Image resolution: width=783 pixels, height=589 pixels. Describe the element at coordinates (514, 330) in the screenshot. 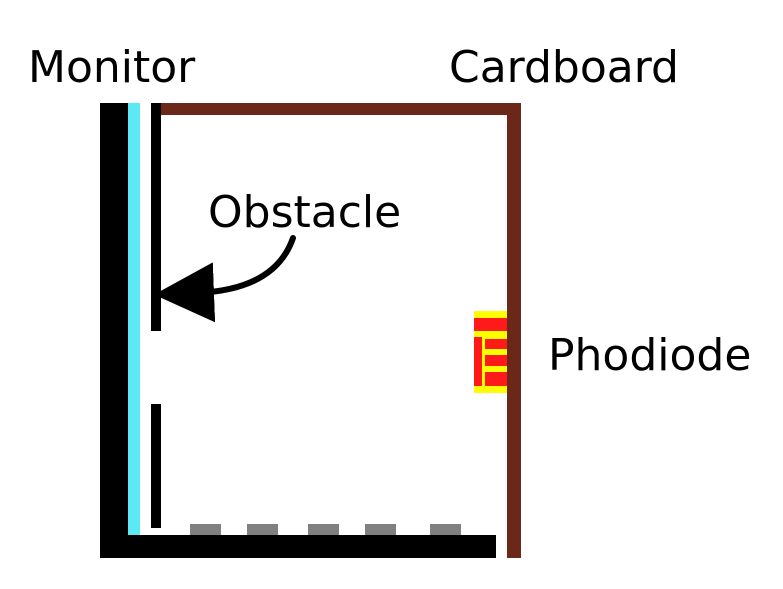

I see `cardboard-right-wall` at that location.